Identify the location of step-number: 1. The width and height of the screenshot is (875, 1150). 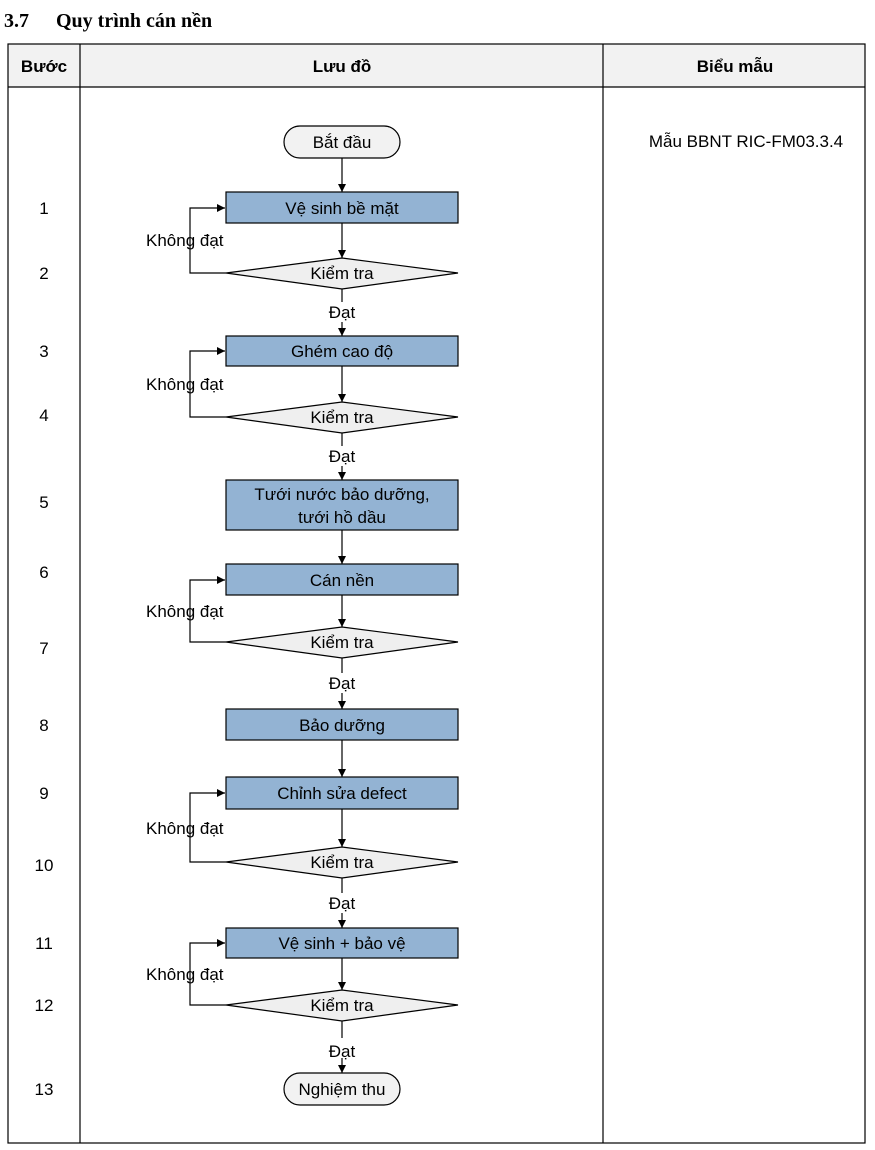
(43, 208).